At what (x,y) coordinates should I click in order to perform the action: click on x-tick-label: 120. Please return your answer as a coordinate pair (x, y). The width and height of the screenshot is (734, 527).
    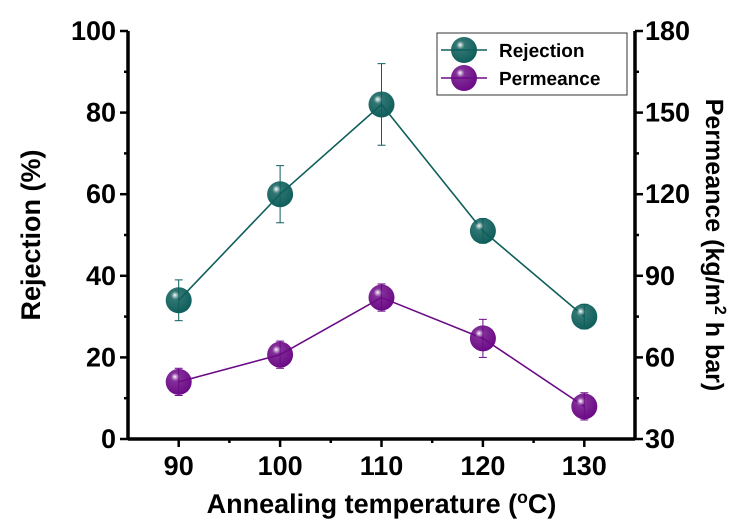
    Looking at the image, I should click on (483, 466).